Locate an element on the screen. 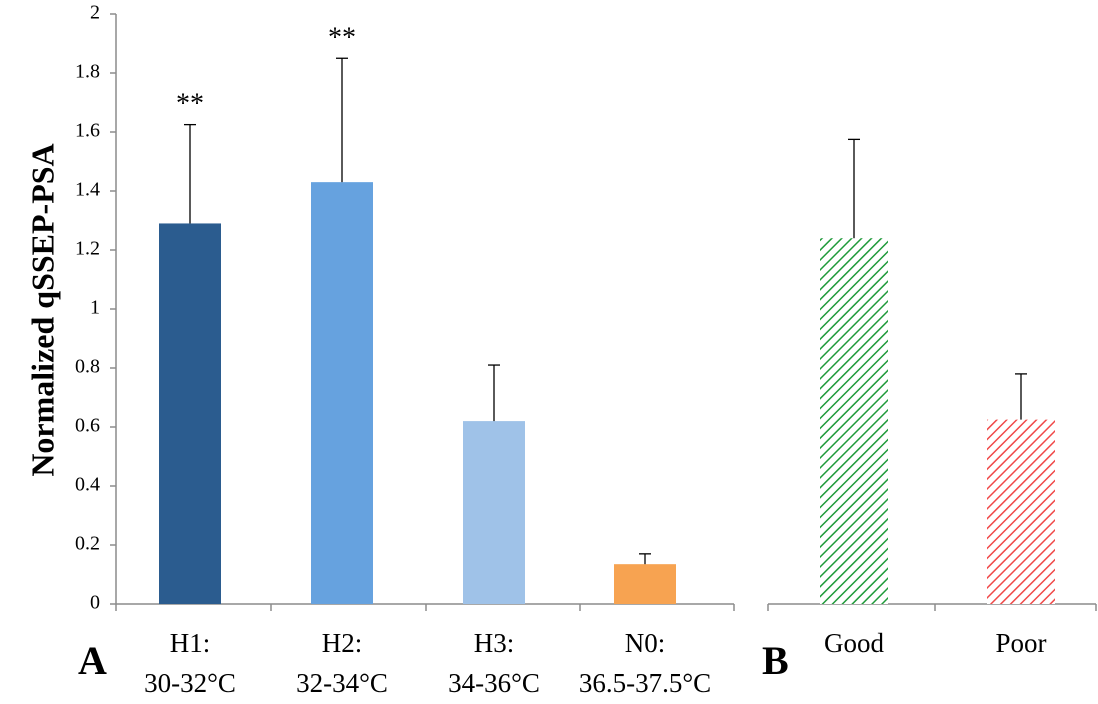 This screenshot has width=1098, height=704. category-label: N0: is located at coordinates (645, 643).